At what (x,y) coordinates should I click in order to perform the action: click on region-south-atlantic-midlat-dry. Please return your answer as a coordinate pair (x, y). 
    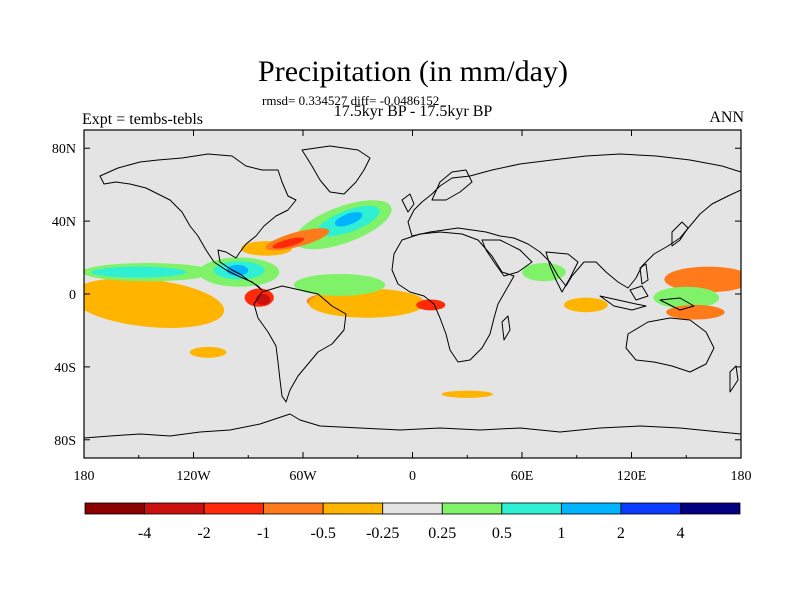
    Looking at the image, I should click on (467, 394).